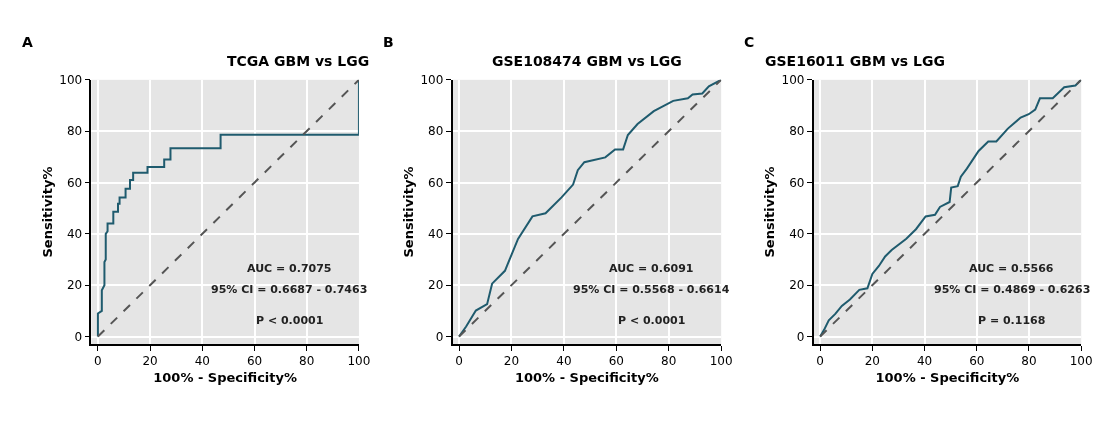 Image resolution: width=1112 pixels, height=428 pixels. Describe the element at coordinates (27, 42) in the screenshot. I see `text: A` at that location.